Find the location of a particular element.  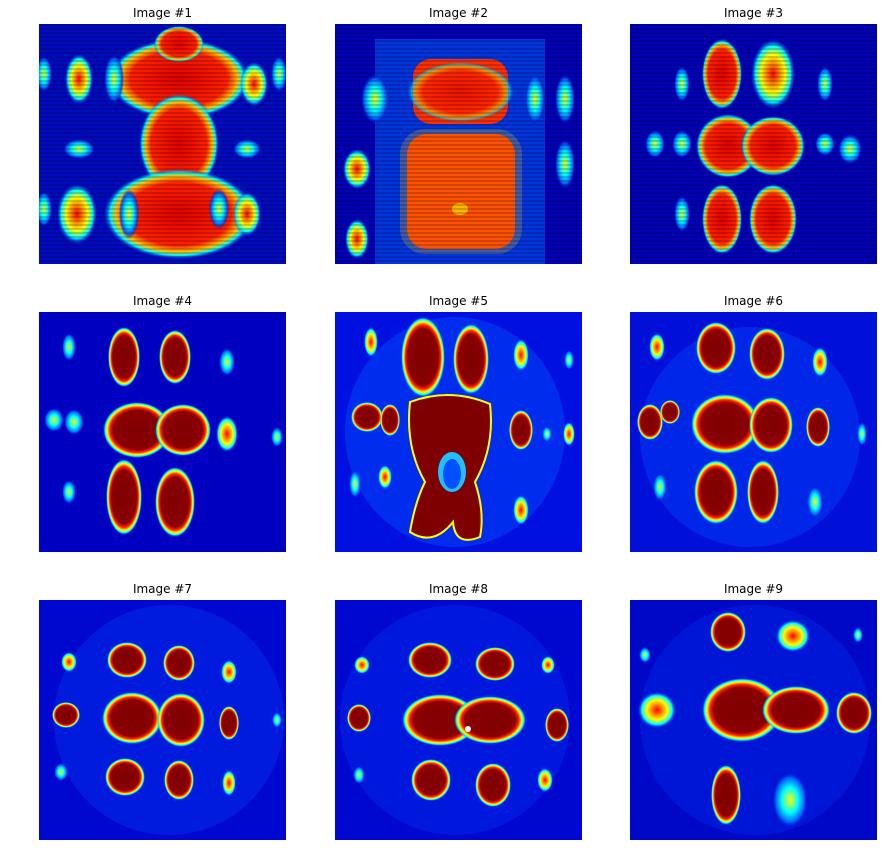

panel-title: Image #9 is located at coordinates (753, 589).